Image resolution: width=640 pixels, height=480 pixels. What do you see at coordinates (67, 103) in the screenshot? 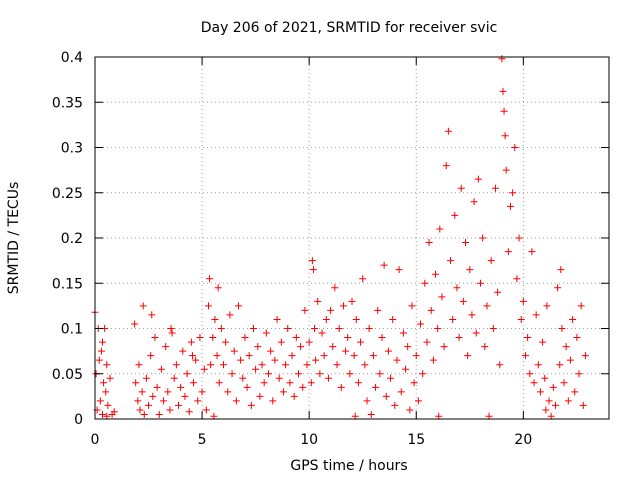
I see `y-tick-label: 0.35` at bounding box center [67, 103].